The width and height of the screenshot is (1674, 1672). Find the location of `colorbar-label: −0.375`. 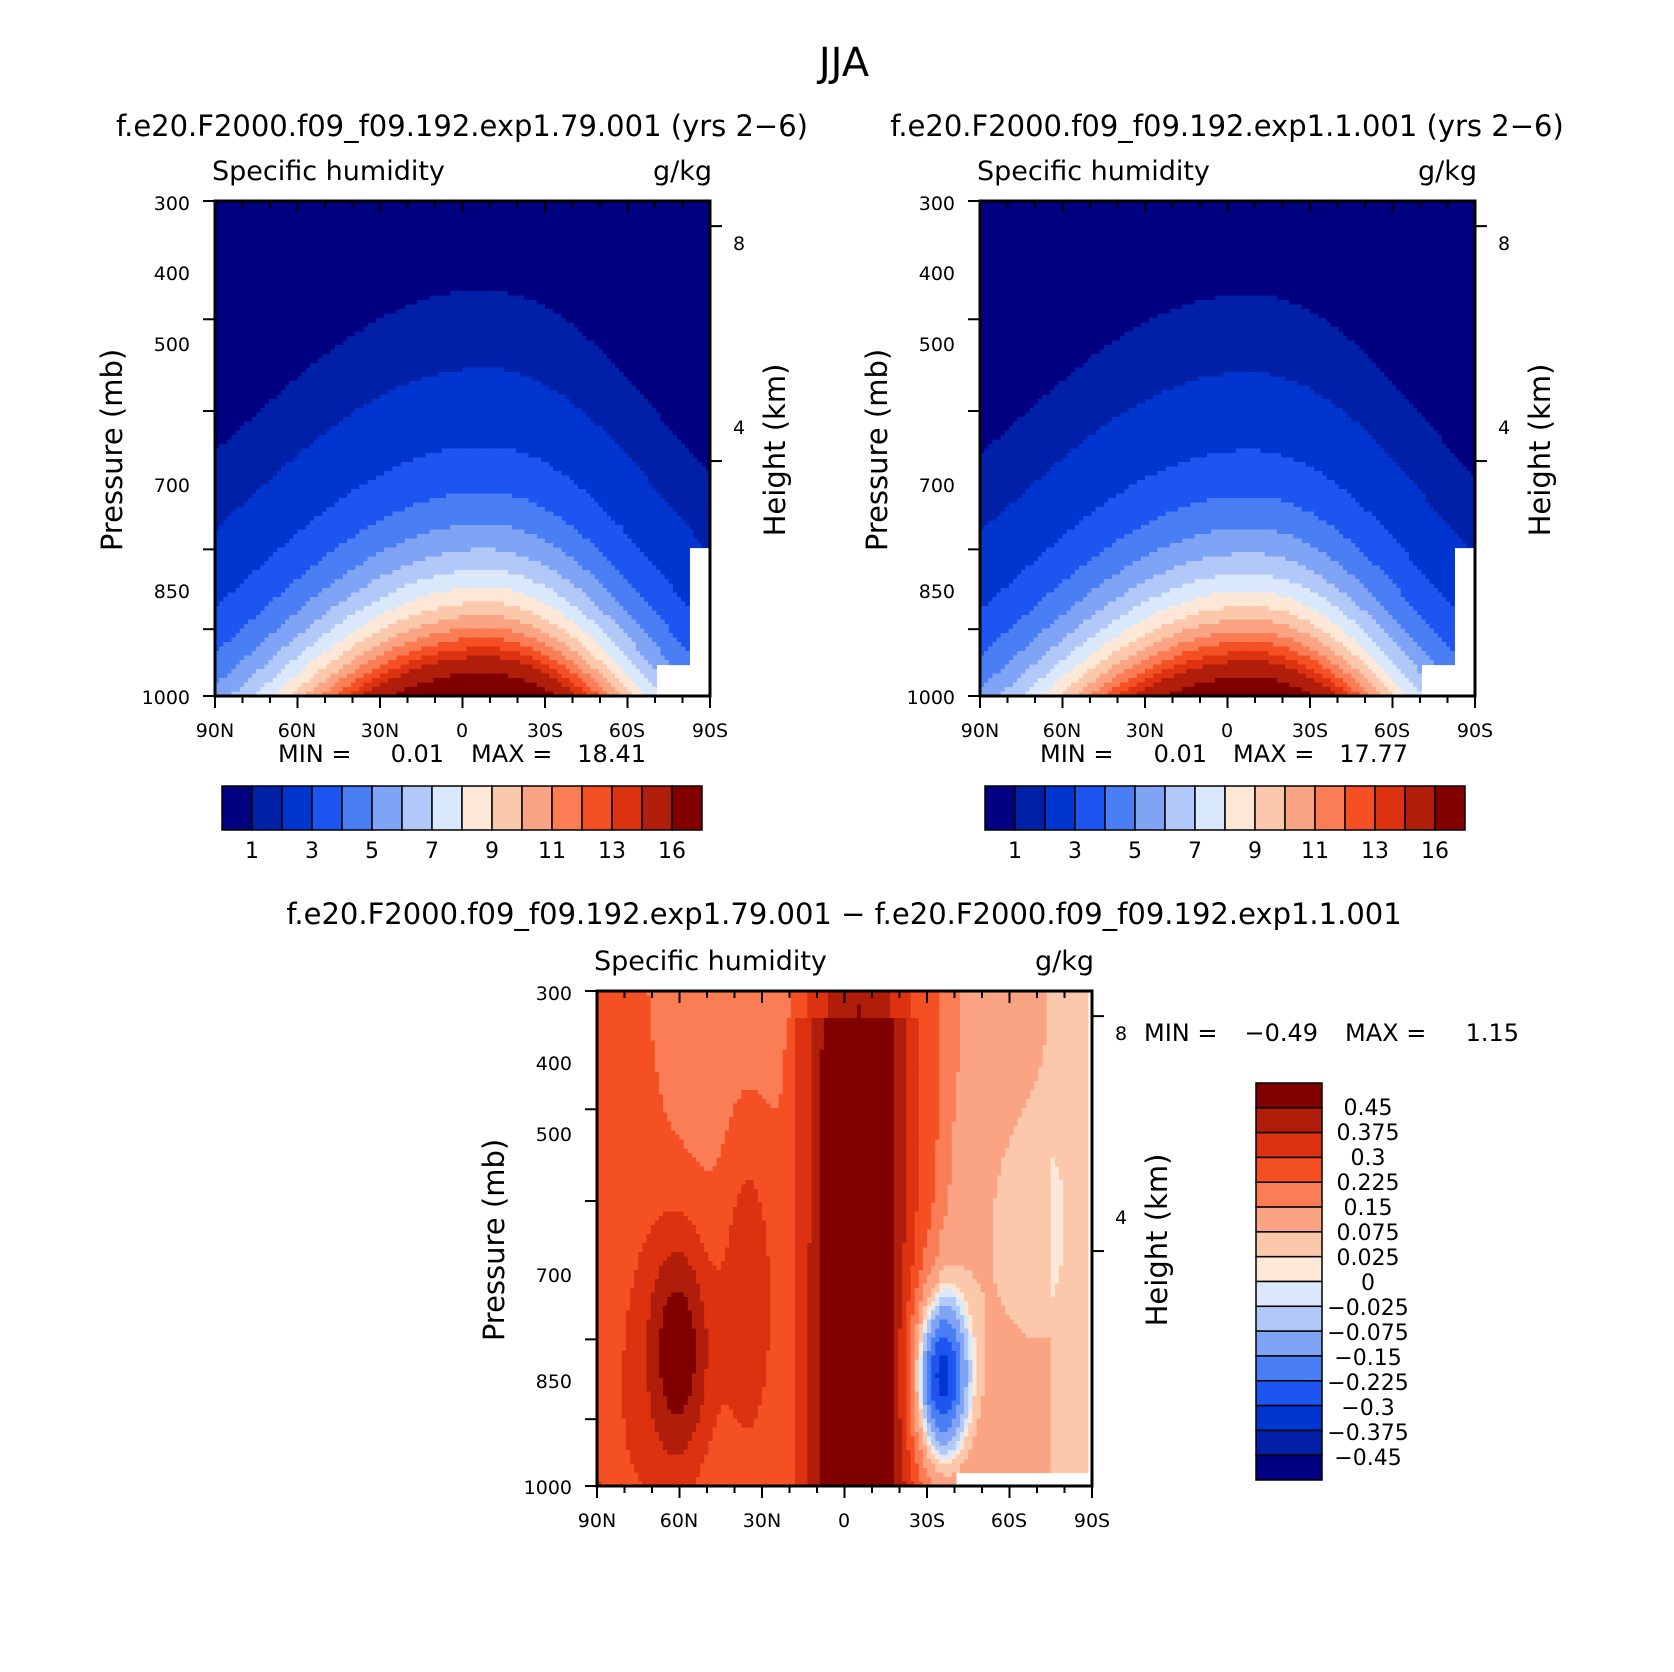

colorbar-label: −0.375 is located at coordinates (1367, 1433).